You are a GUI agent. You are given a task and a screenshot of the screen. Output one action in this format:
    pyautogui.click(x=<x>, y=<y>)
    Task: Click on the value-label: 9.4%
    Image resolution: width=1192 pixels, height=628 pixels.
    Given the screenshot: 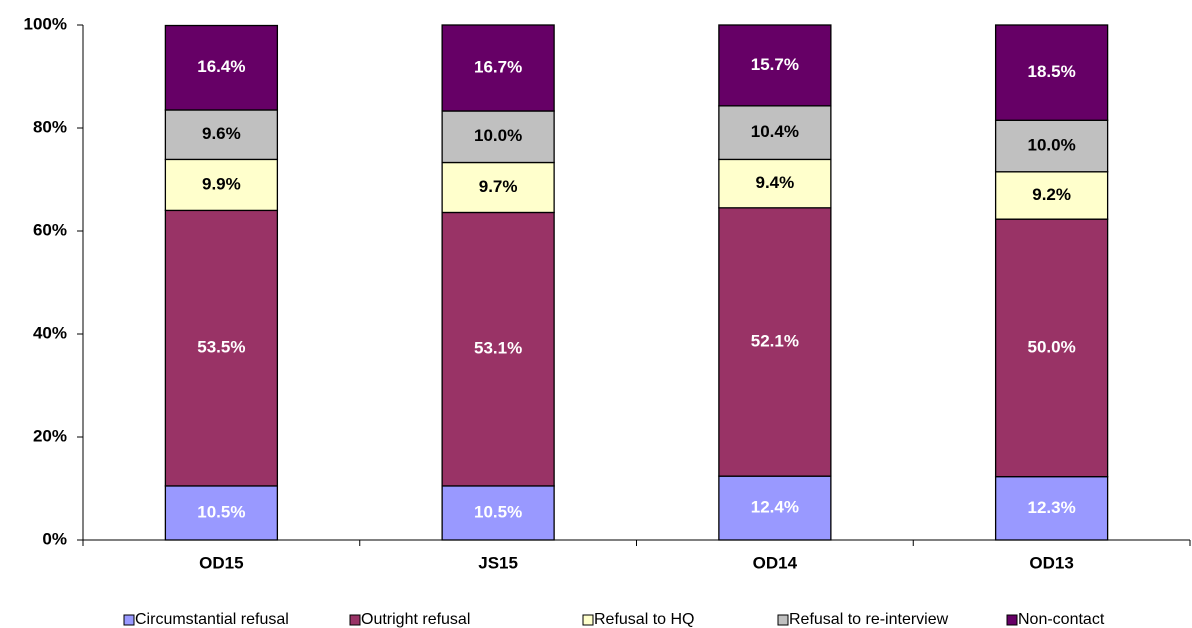 What is the action you would take?
    pyautogui.click(x=775, y=182)
    